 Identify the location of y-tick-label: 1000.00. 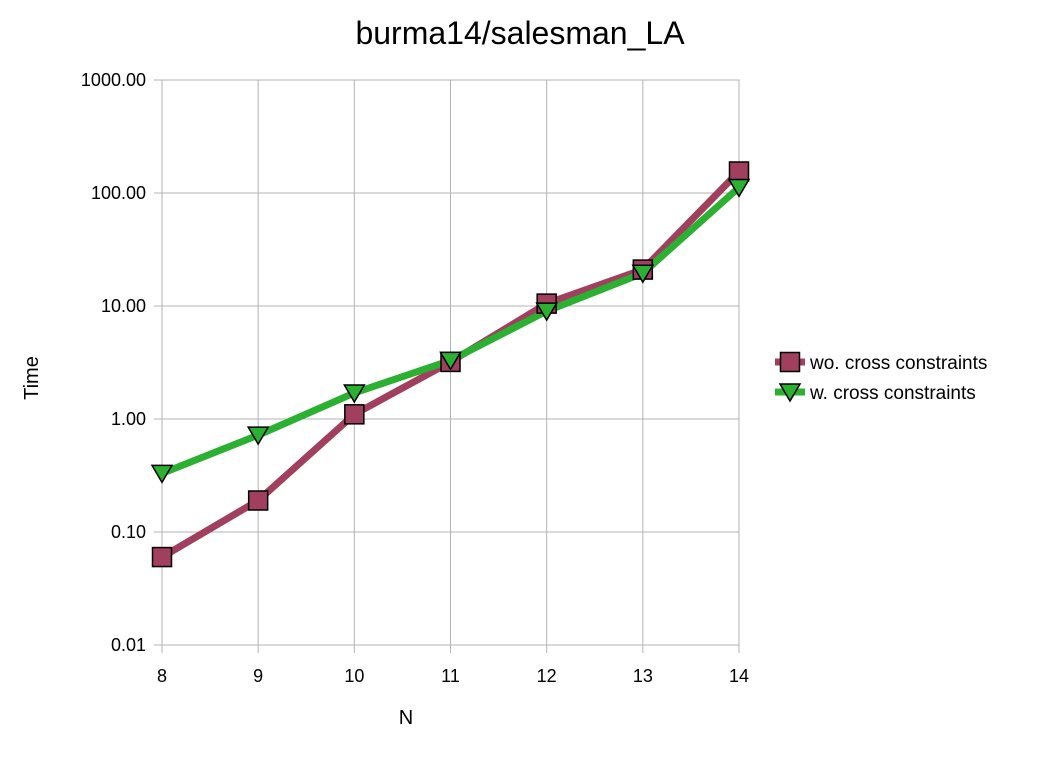
(113, 80).